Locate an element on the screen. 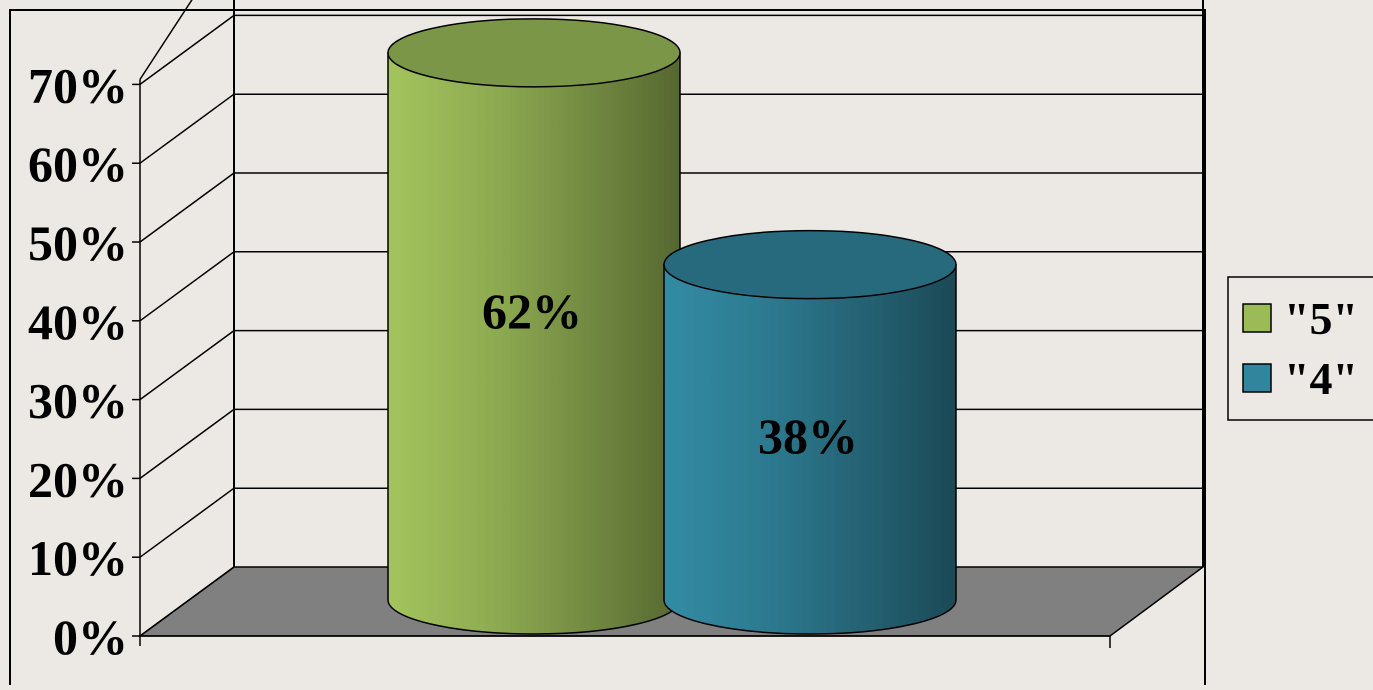  legend-label-1: "5" is located at coordinates (1321, 318).